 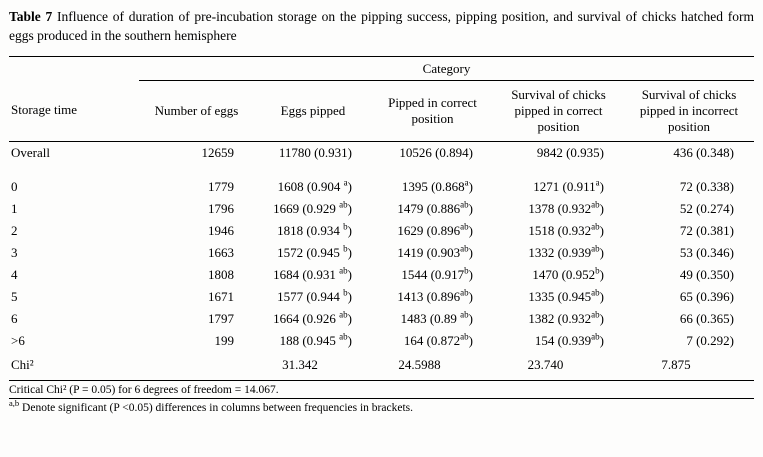 I want to click on spacer-cell, so click(x=381, y=170).